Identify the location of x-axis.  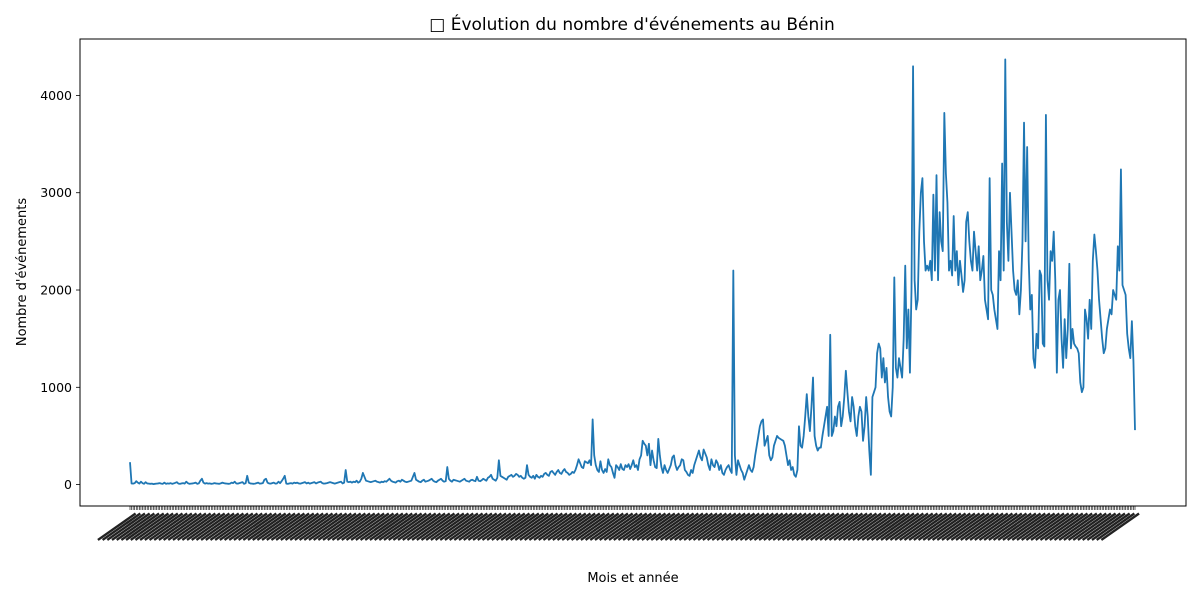
(618, 523).